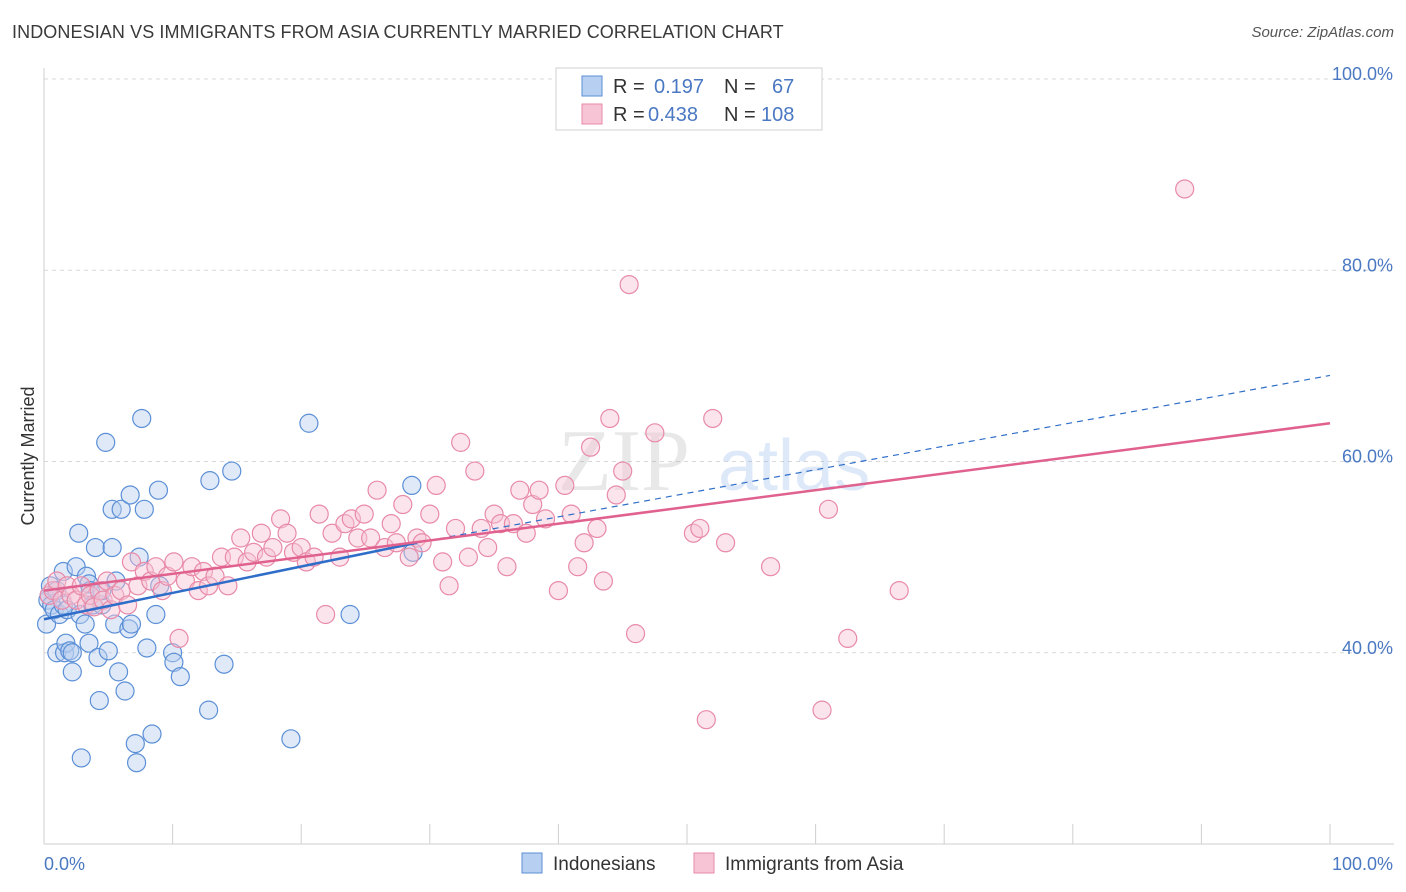 The image size is (1406, 892). I want to click on legend-swatch-blue, so click(592, 86).